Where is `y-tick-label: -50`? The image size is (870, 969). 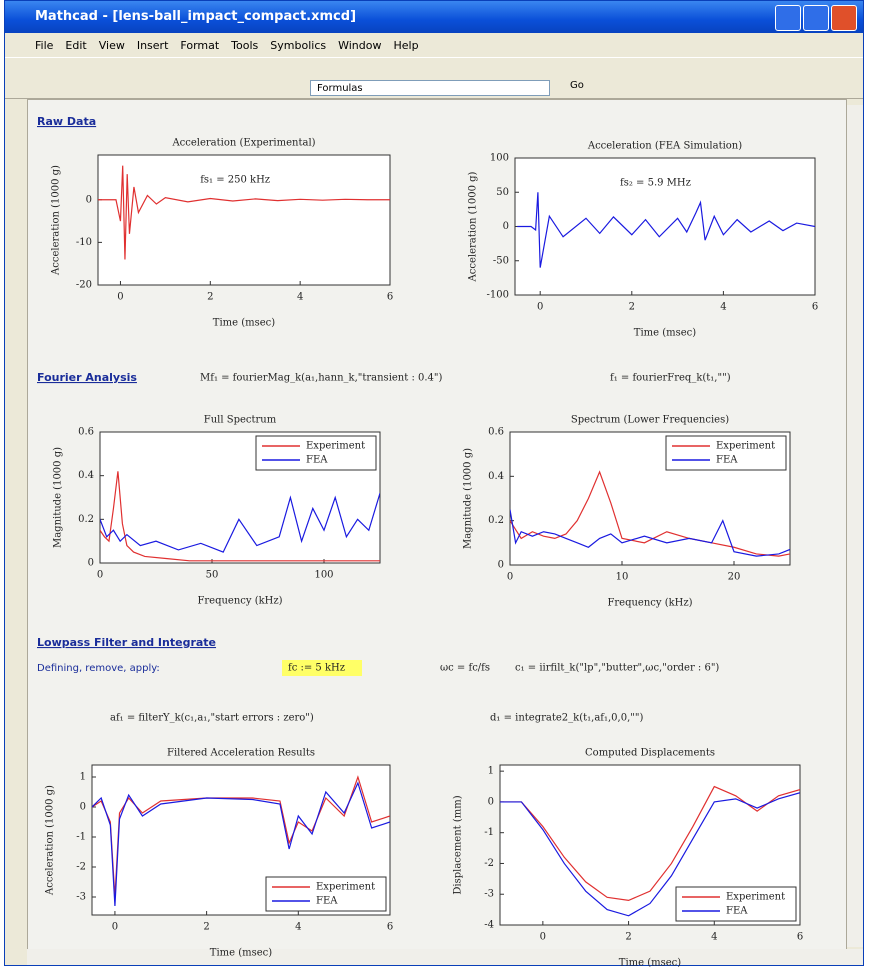 y-tick-label: -50 is located at coordinates (501, 260).